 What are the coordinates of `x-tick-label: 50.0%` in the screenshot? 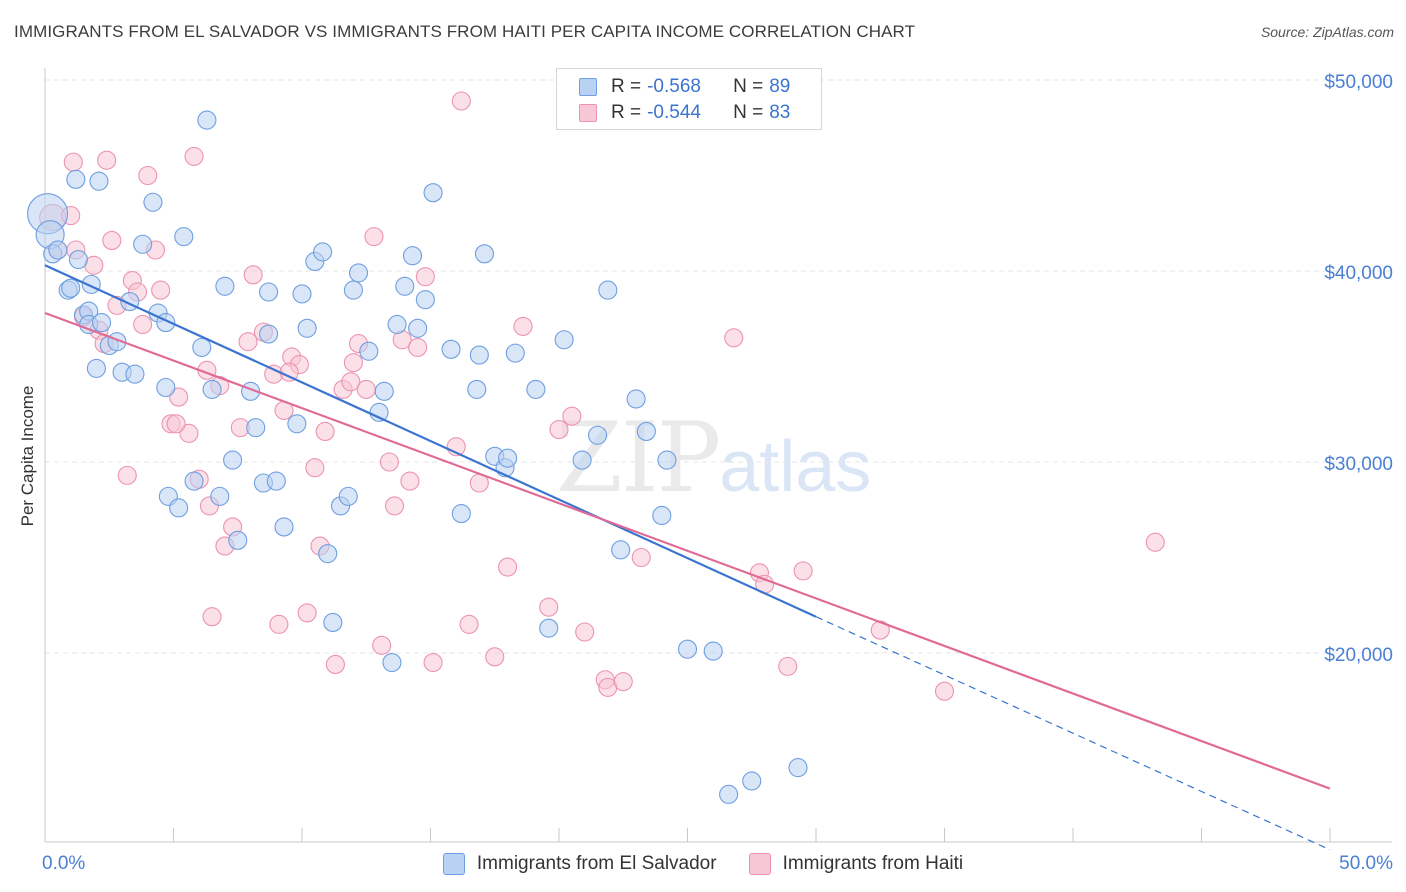 It's located at (1366, 863).